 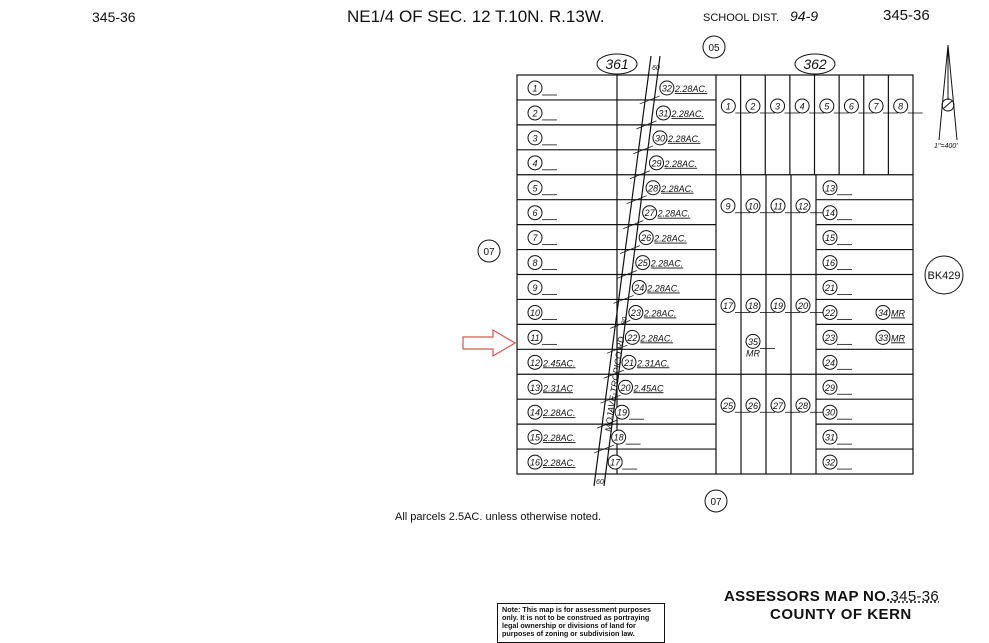 I want to click on lot-28: 28 2.28AC., so click(x=669, y=188).